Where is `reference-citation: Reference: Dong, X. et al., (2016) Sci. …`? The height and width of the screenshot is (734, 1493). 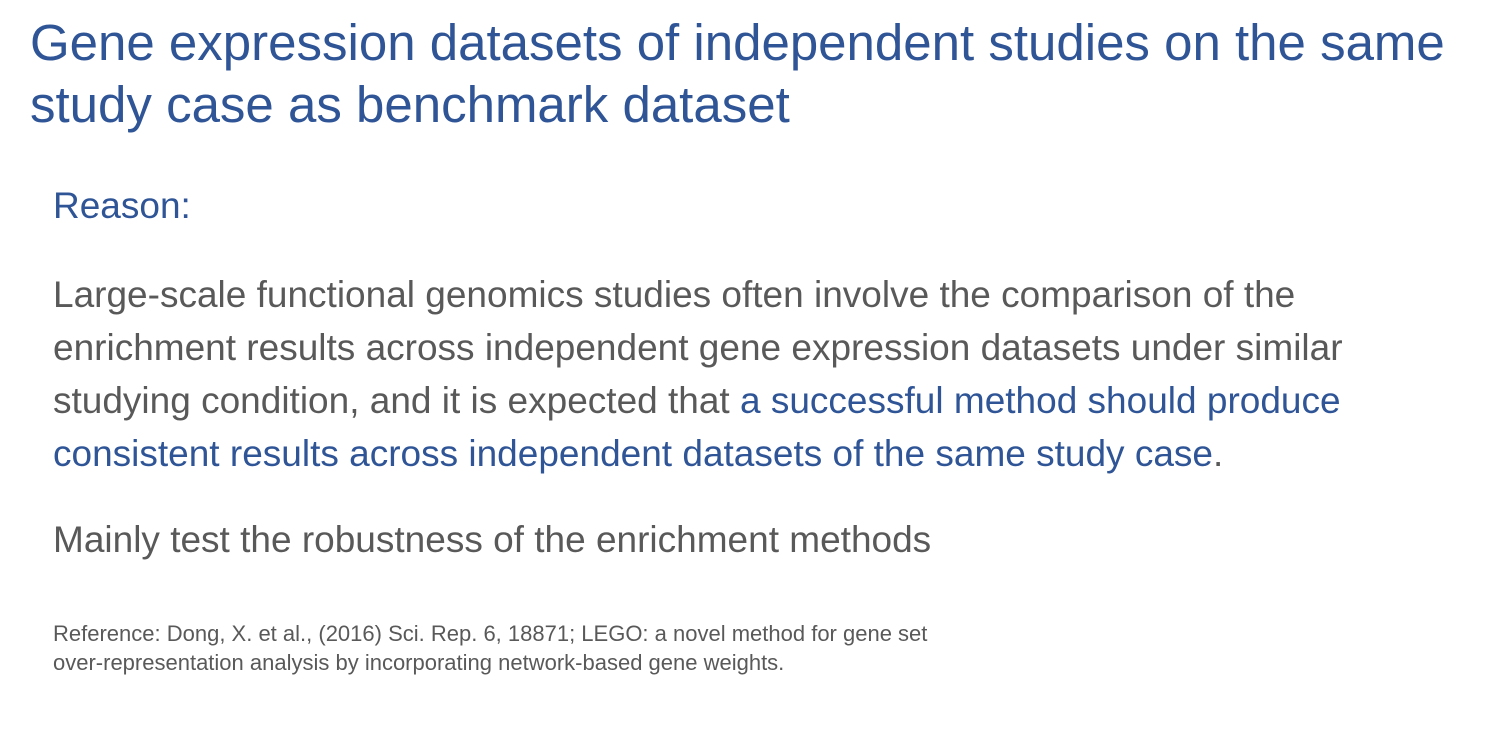 reference-citation: Reference: Dong, X. et al., (2016) Sci. … is located at coordinates (490, 648).